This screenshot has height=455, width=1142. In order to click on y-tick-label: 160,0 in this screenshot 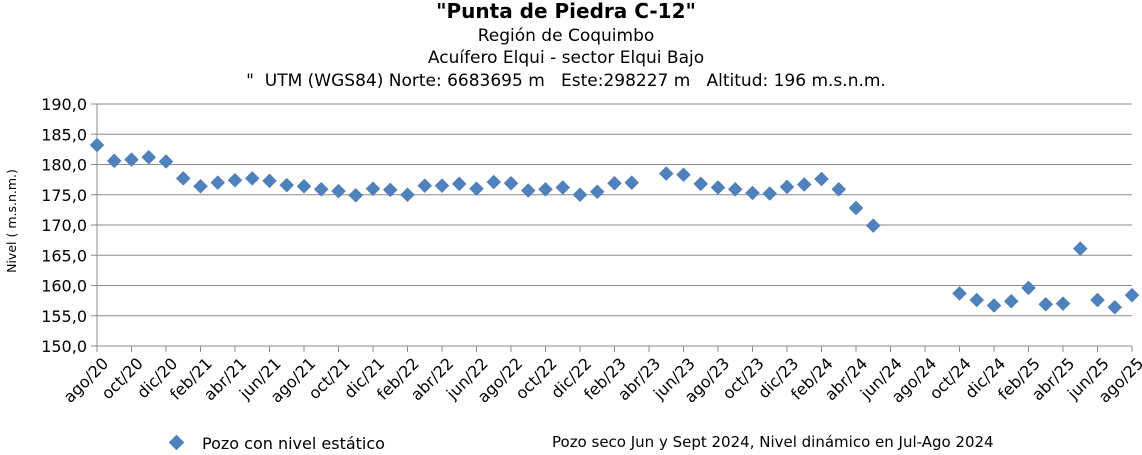, I will do `click(64, 286)`.